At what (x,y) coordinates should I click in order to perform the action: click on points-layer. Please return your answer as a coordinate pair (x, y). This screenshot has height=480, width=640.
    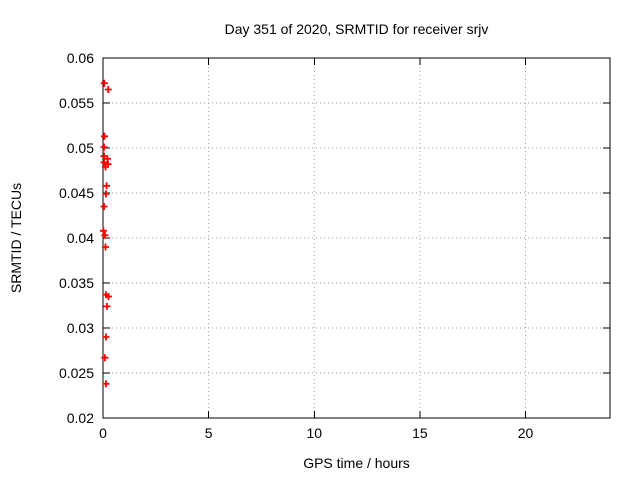
    Looking at the image, I should click on (105, 233).